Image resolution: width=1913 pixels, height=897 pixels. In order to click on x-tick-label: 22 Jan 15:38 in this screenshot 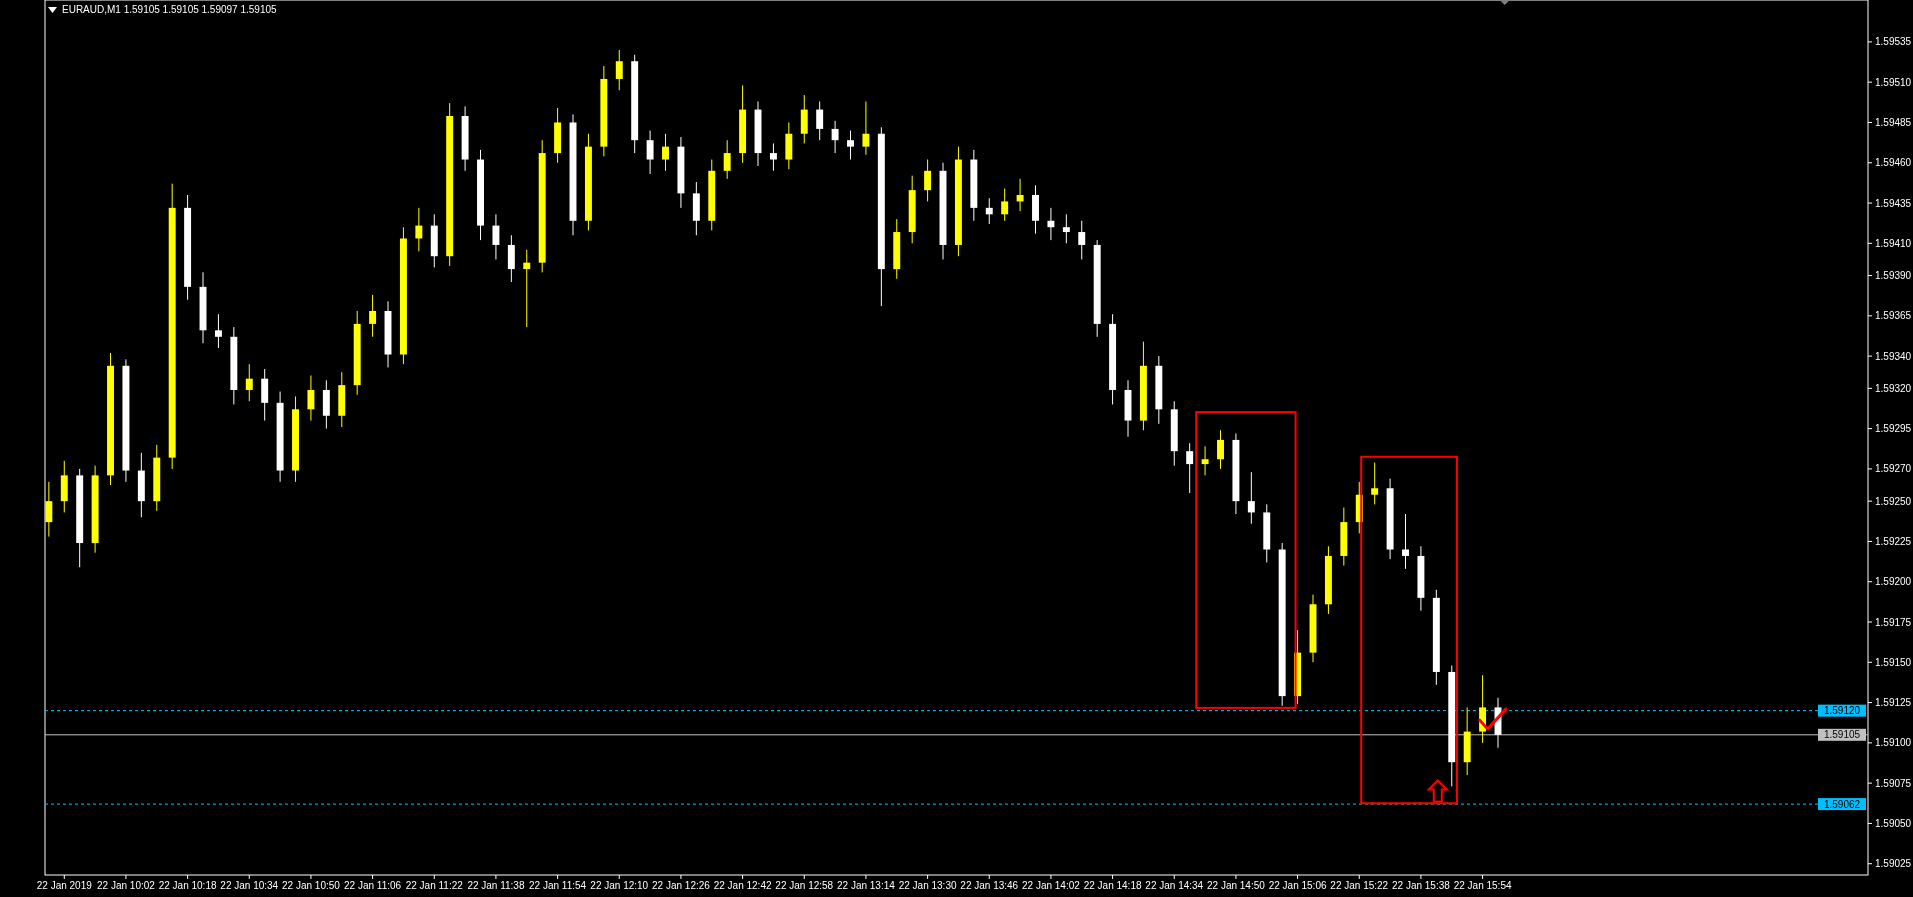, I will do `click(1421, 885)`.